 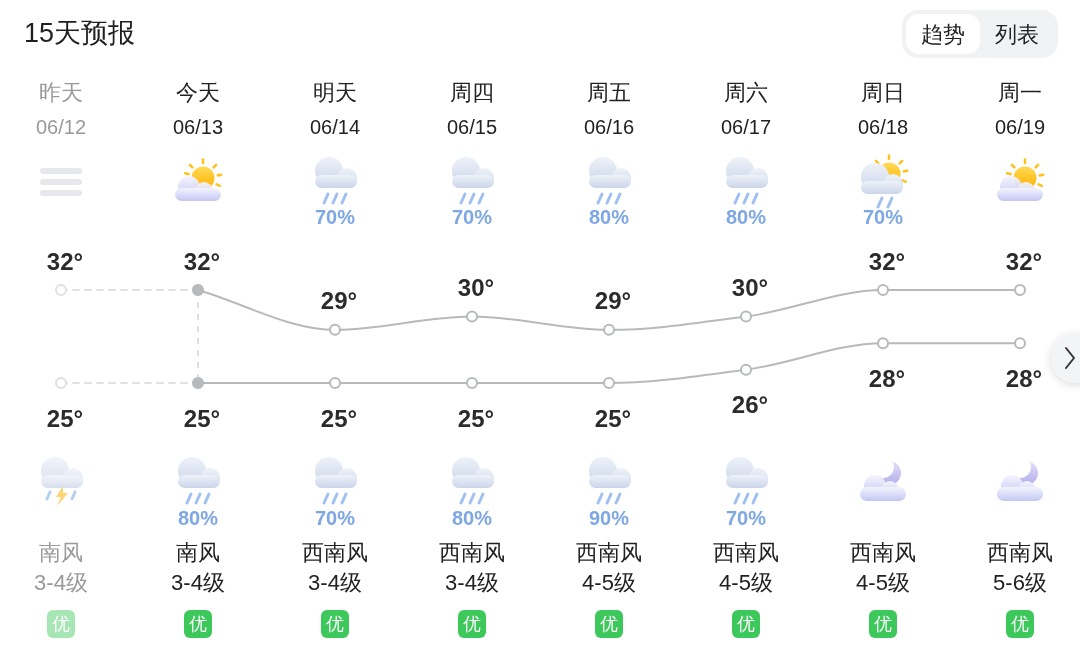 What do you see at coordinates (746, 108) in the screenshot?
I see `x-tick-label: 周六 06/17` at bounding box center [746, 108].